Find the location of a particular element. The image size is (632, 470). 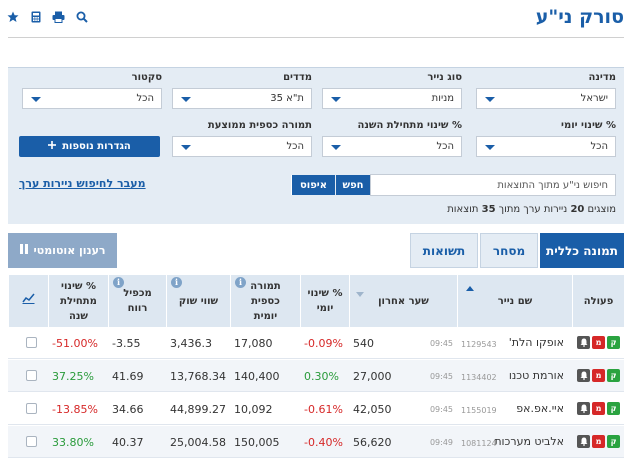

security-name-cell: איי.אפ.אפ 1155019 is located at coordinates (514, 409).